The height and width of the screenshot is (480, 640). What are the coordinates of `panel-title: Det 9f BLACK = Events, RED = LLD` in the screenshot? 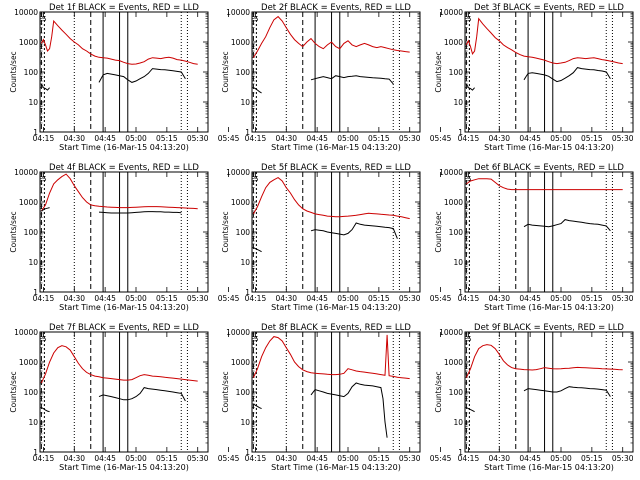 It's located at (549, 328).